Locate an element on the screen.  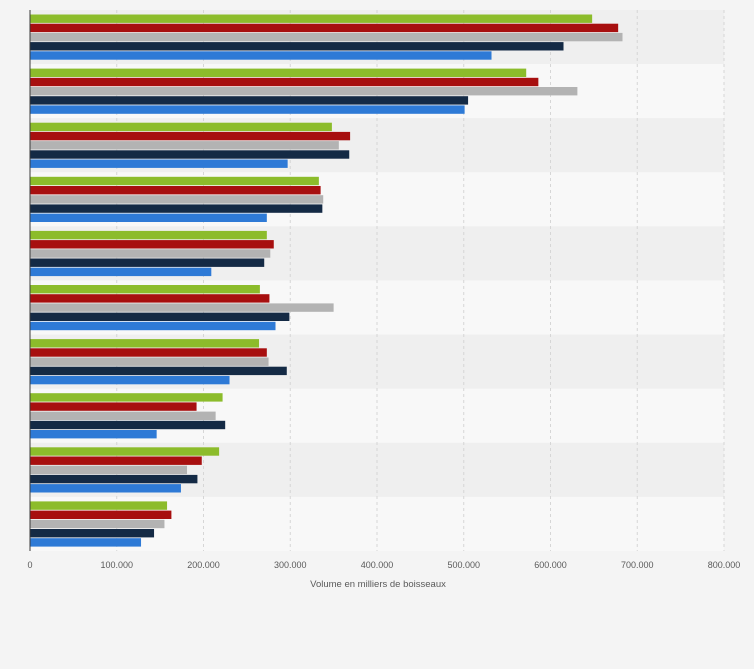
x-axis-title: Volume en milliers de boisseaux is located at coordinates (378, 584).